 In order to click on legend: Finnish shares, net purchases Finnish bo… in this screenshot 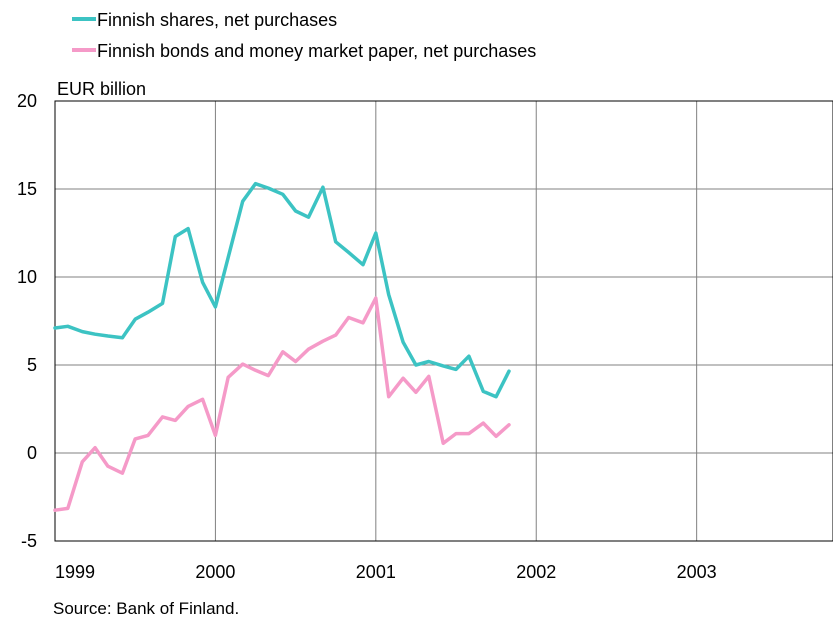, I will do `click(304, 35)`.